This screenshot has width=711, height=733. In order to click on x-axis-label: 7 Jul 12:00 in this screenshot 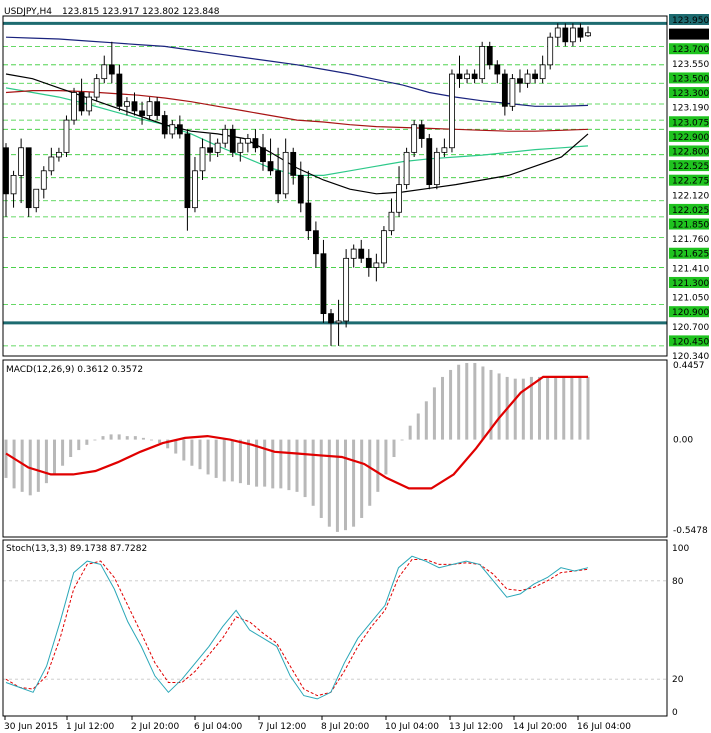, I will do `click(282, 727)`.